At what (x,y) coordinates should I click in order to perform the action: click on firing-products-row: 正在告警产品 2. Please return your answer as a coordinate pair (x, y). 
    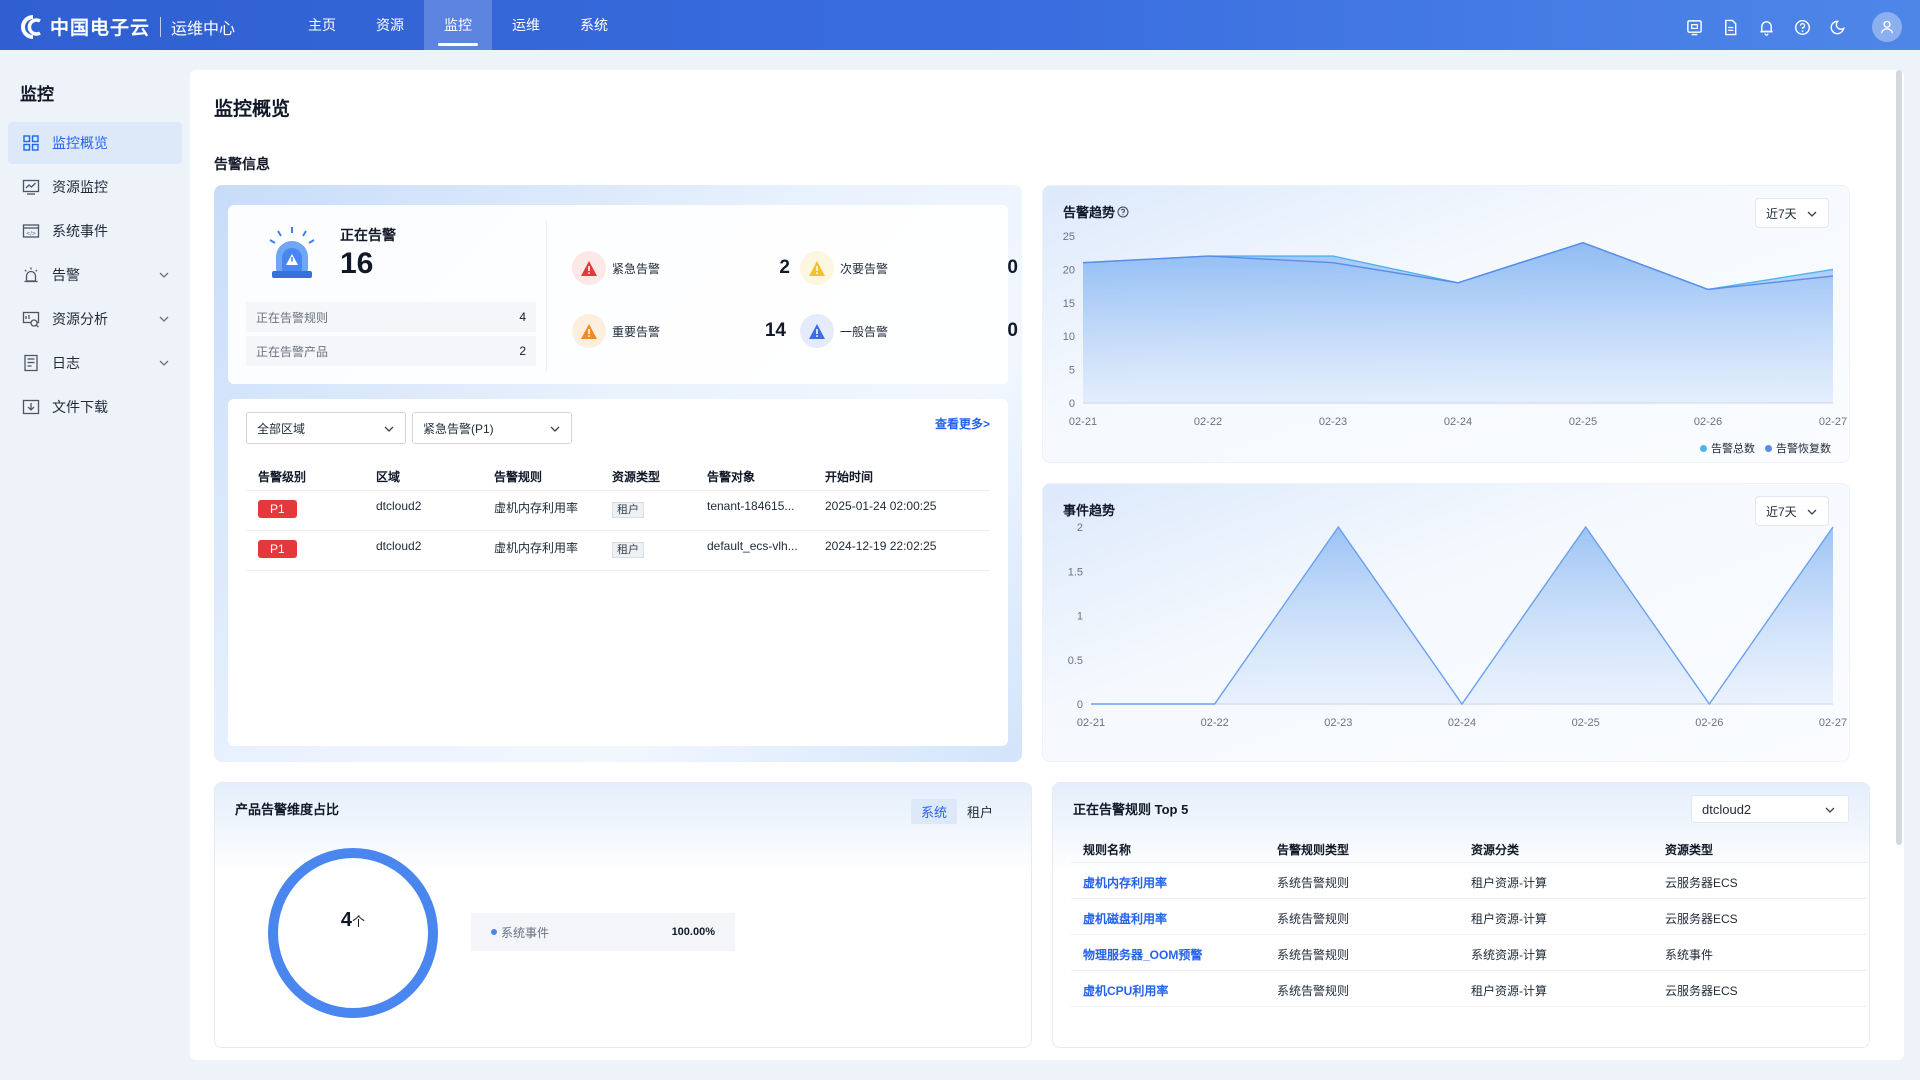
    Looking at the image, I should click on (391, 351).